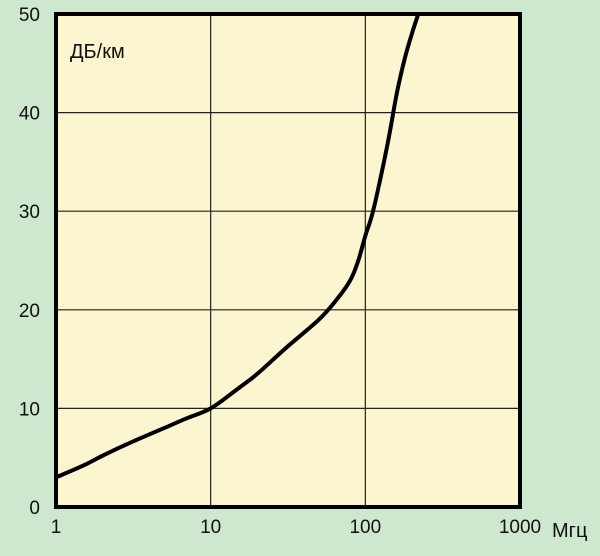 The height and width of the screenshot is (556, 600). I want to click on y-tick-label: 30, so click(29, 212).